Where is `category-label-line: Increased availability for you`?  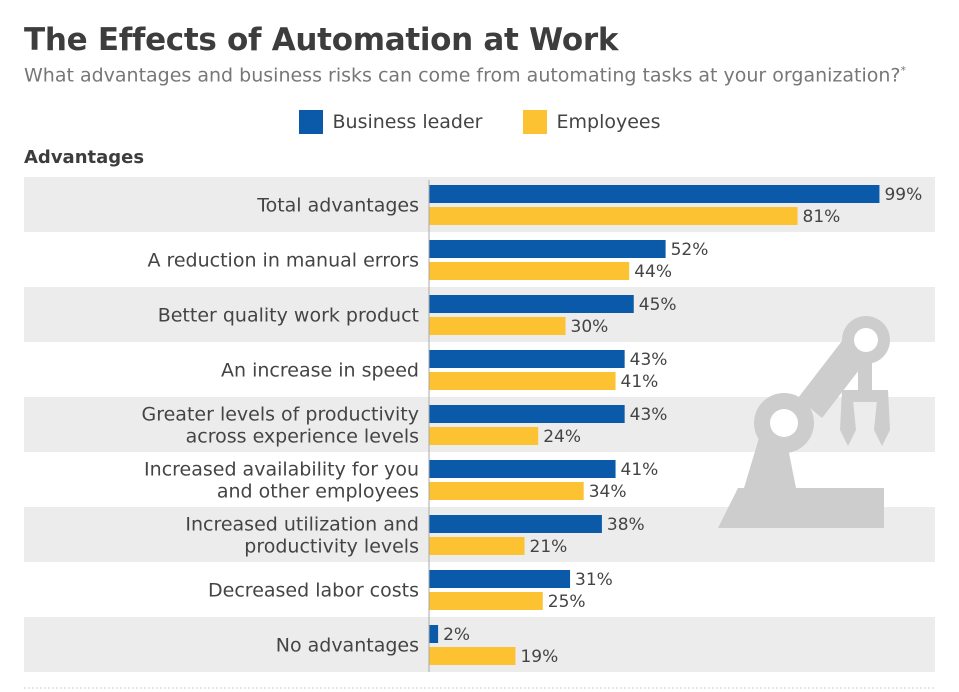
category-label-line: Increased availability for you is located at coordinates (281, 470).